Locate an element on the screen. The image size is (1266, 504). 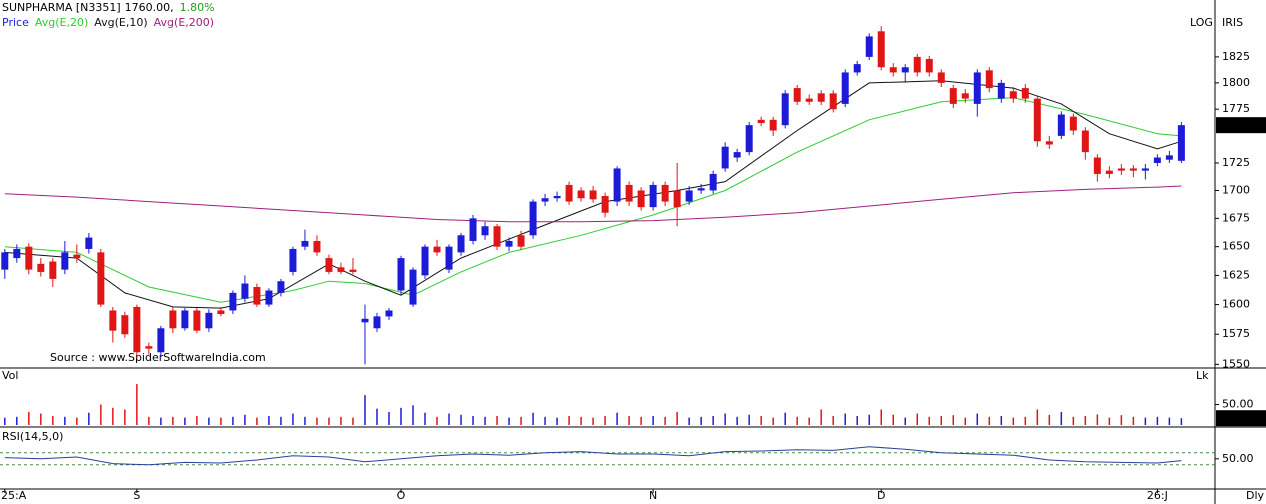
y-tick-label: 1700 is located at coordinates (1236, 189).